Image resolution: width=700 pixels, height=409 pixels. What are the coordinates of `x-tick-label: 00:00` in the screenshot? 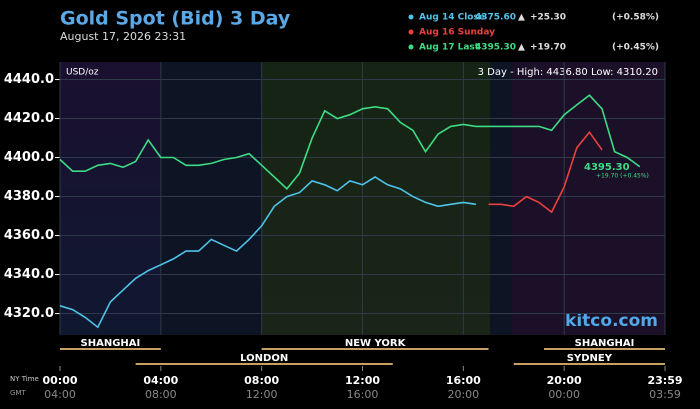 It's located at (59, 380).